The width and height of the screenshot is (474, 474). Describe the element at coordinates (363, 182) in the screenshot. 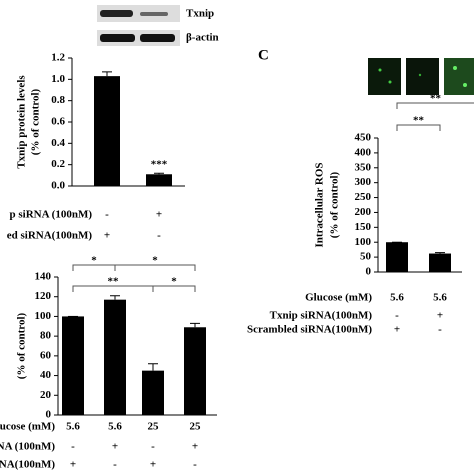

I see `y-tick-label: 300` at that location.